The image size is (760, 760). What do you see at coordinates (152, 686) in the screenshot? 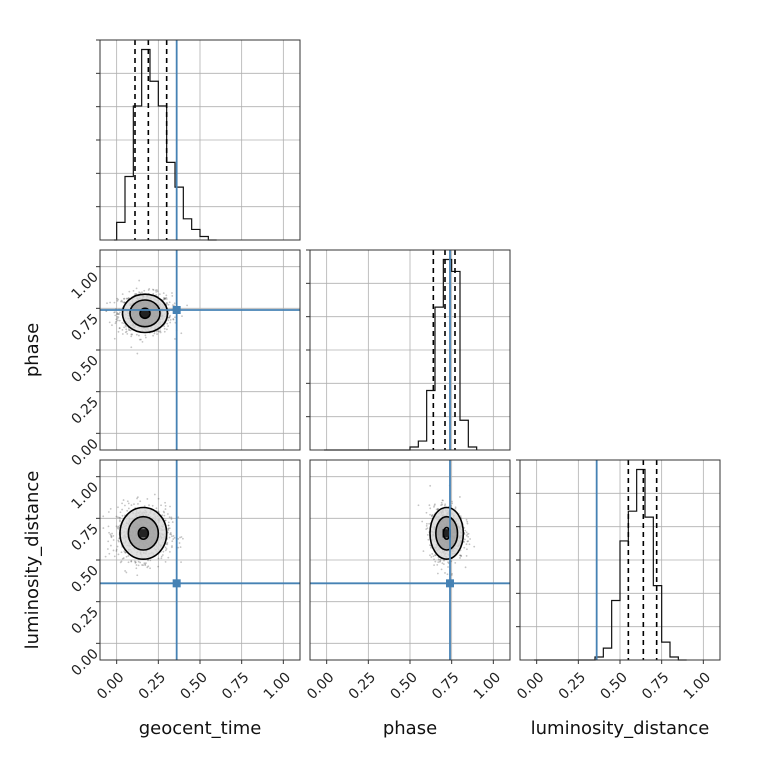
I see `x-tick-label: 0.25` at bounding box center [152, 686].